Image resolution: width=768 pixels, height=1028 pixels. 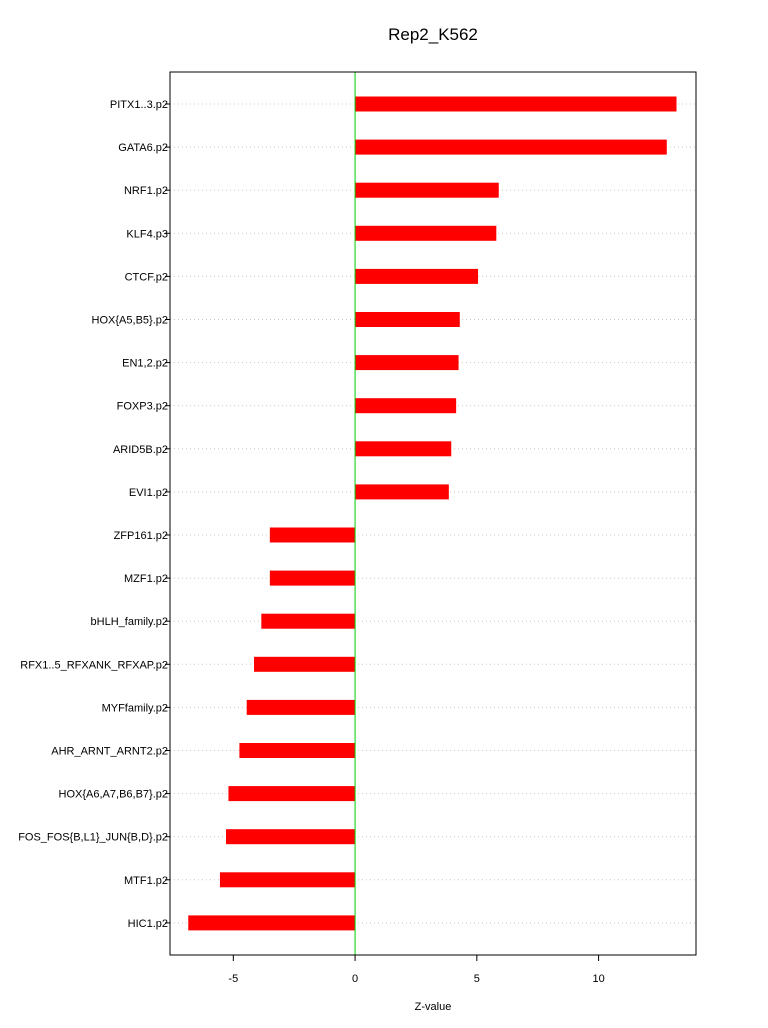 What do you see at coordinates (145, 364) in the screenshot?
I see `category-label: EN1,2.p2` at bounding box center [145, 364].